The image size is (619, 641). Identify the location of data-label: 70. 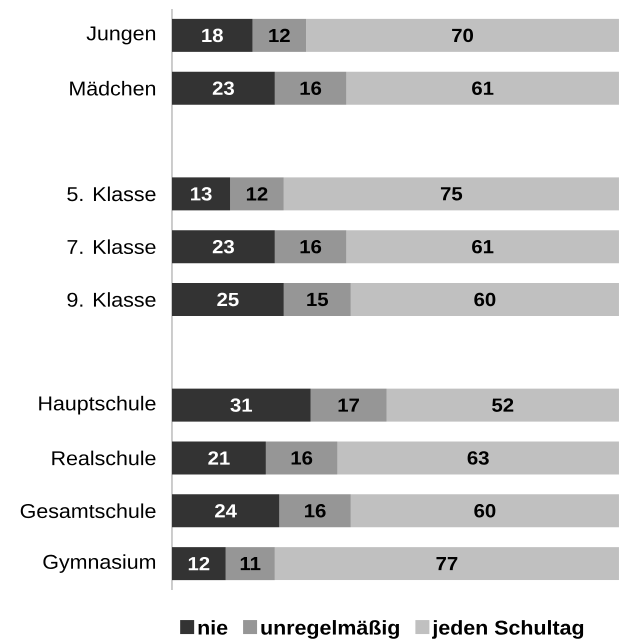
(463, 35).